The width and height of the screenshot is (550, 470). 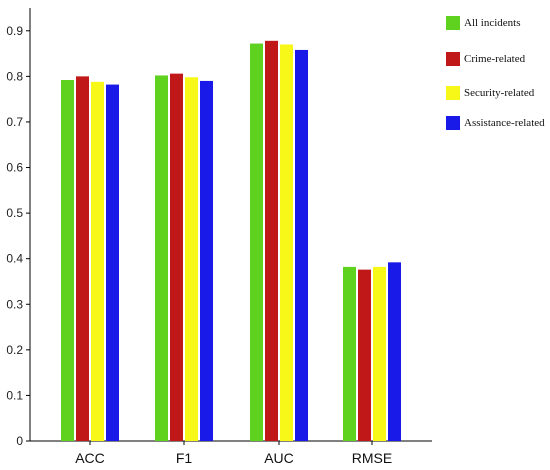 What do you see at coordinates (499, 93) in the screenshot?
I see `legend-label-security-related: Security-related` at bounding box center [499, 93].